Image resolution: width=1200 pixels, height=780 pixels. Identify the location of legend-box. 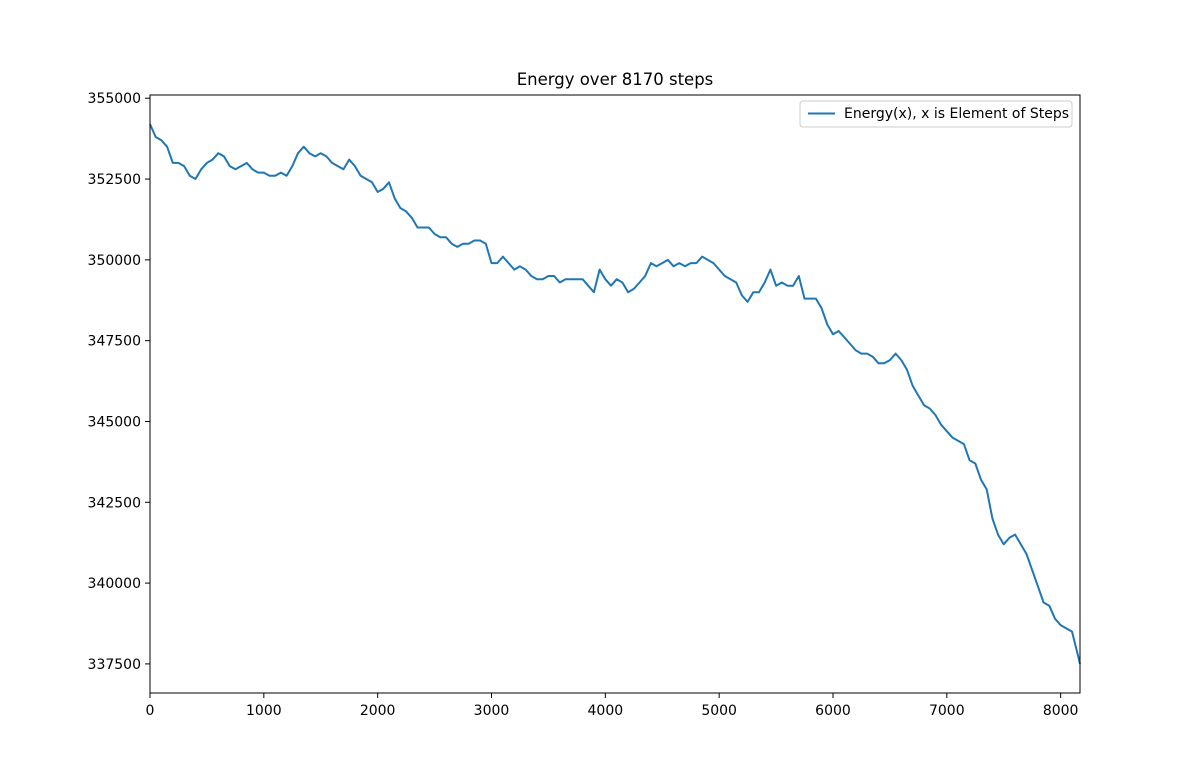
(936, 114).